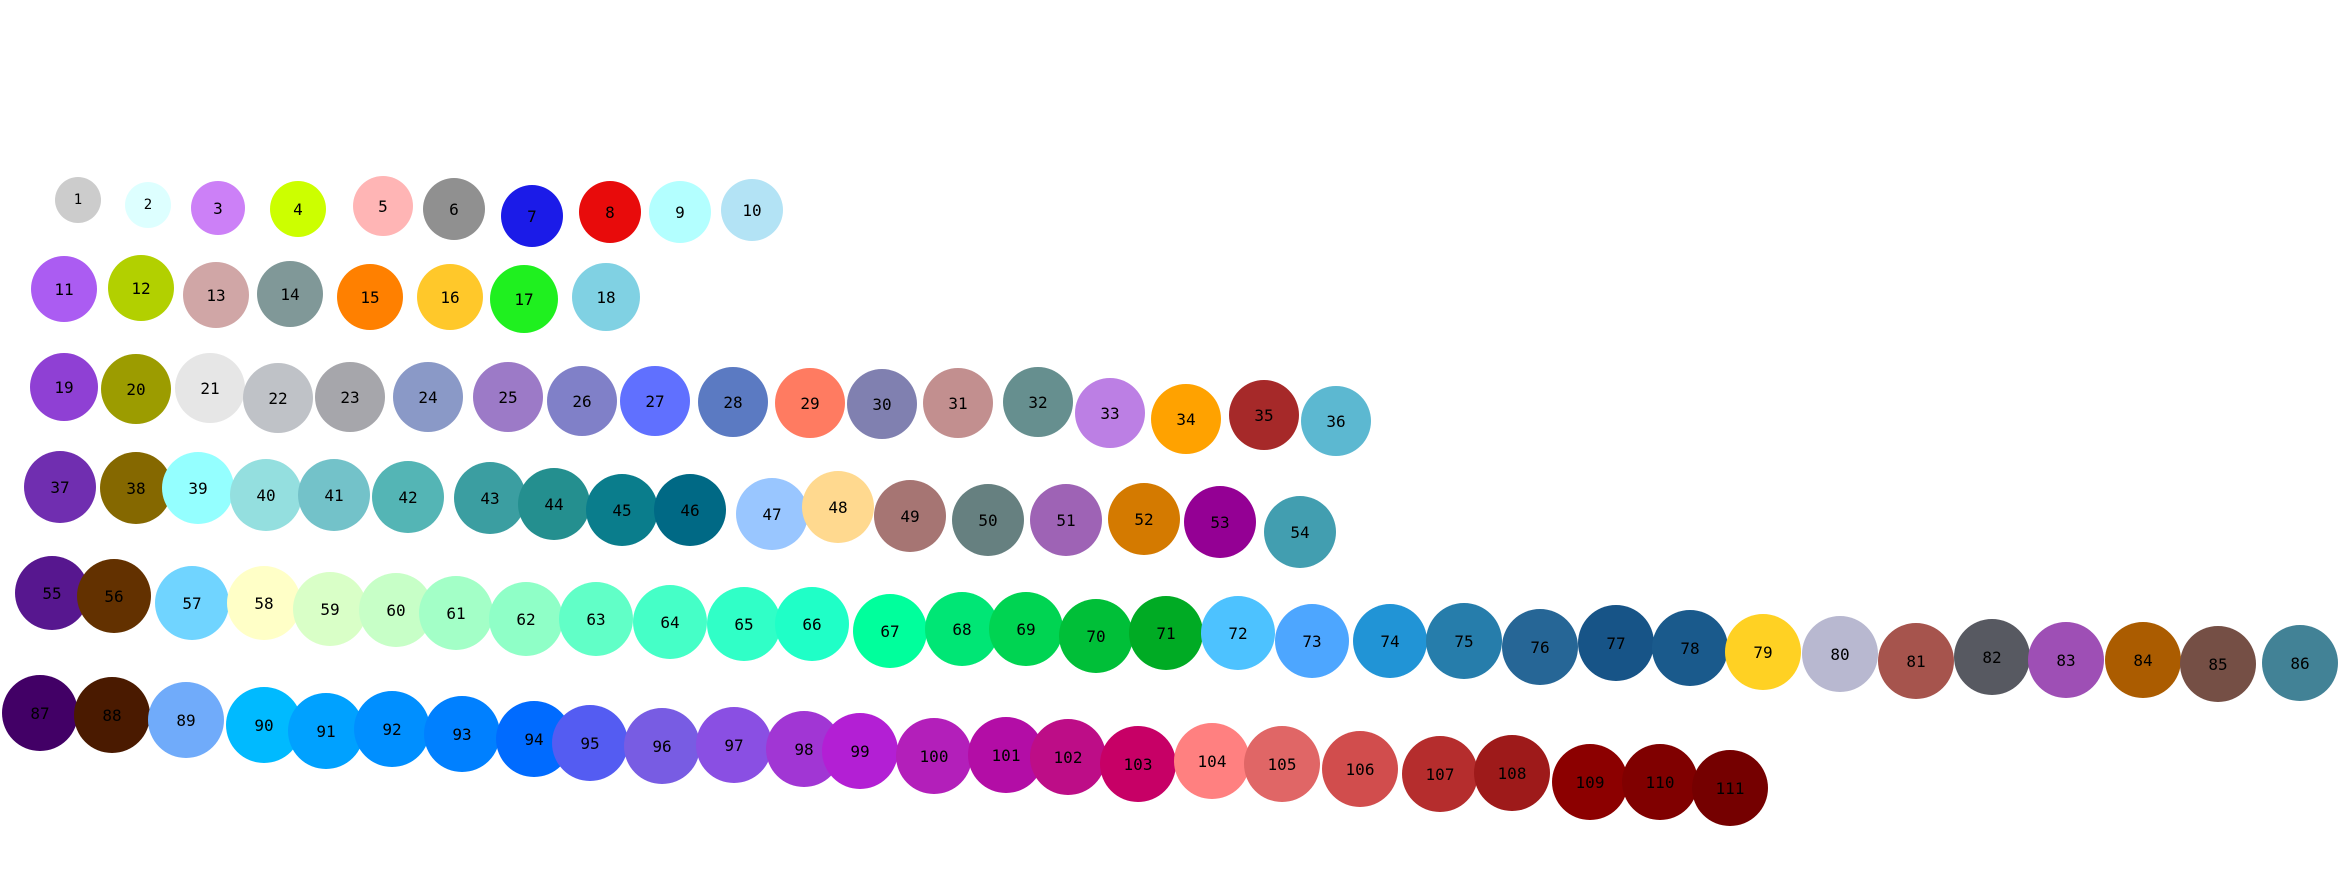  I want to click on element-ball: 5, so click(383, 206).